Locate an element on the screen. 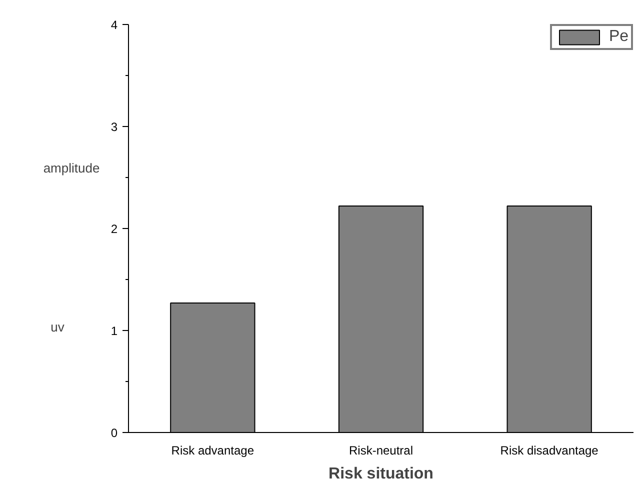 The height and width of the screenshot is (496, 635). x-tick-label: Risk-neutral is located at coordinates (381, 451).